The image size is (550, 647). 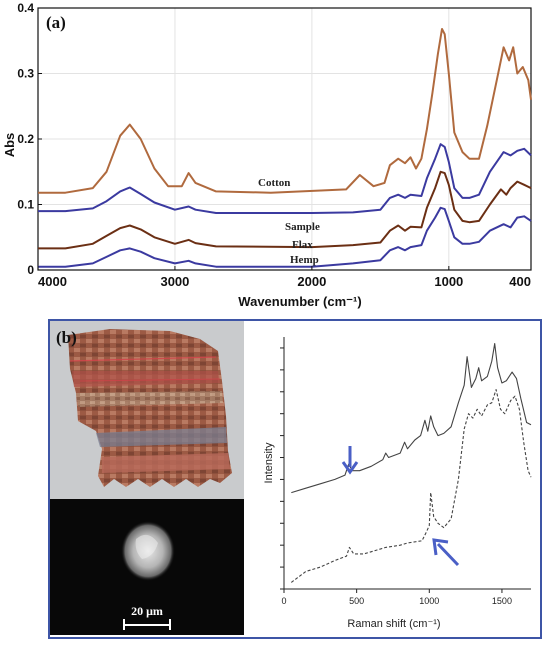 I want to click on raman-series-dashed, so click(x=411, y=486).